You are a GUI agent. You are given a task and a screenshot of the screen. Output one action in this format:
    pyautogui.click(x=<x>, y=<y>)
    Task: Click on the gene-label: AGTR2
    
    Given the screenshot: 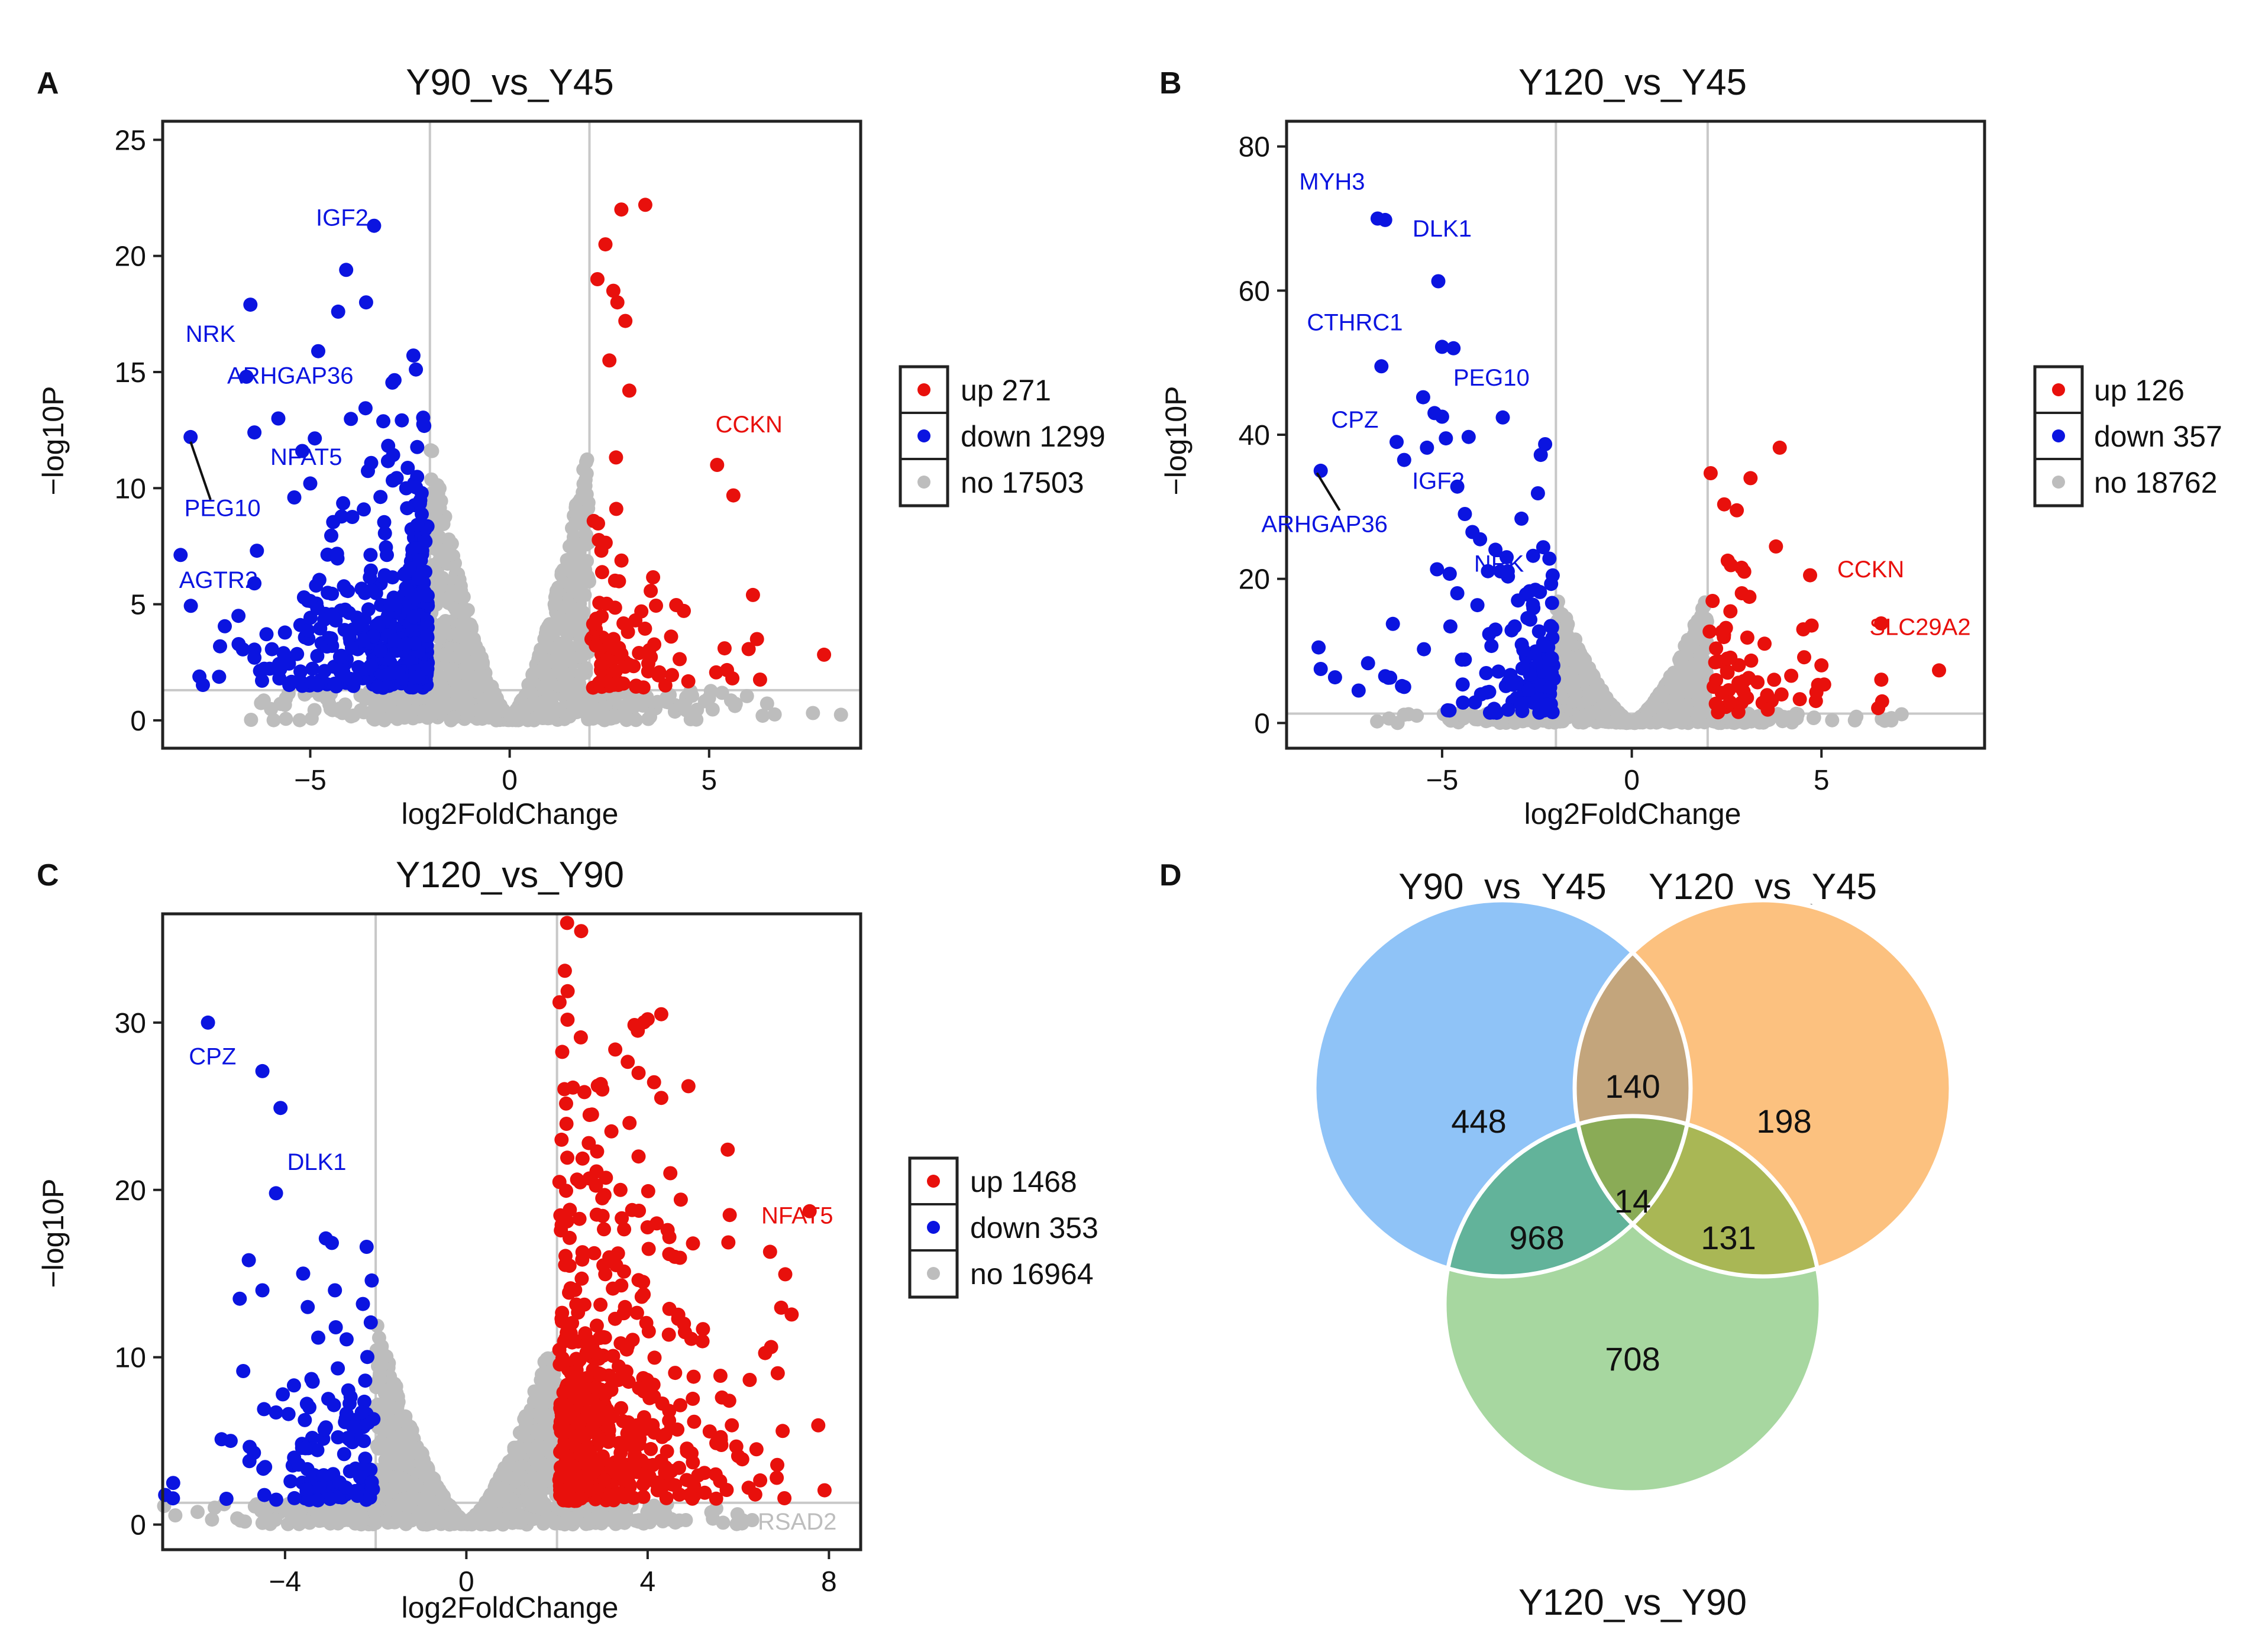 What is the action you would take?
    pyautogui.click(x=218, y=580)
    